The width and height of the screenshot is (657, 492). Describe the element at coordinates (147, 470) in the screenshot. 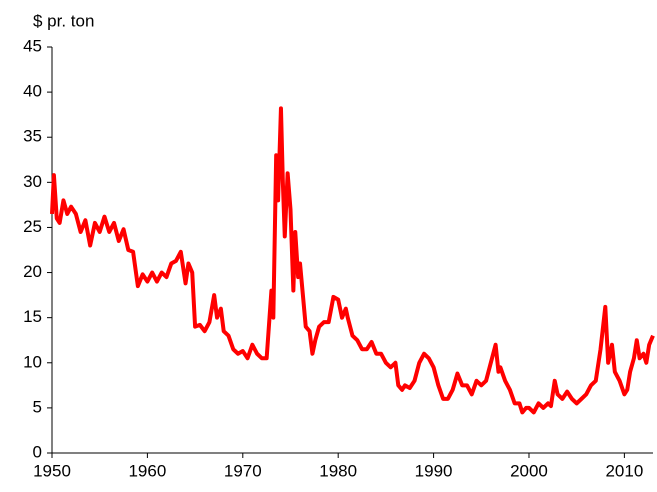

I see `x-tick-label: 1960` at that location.